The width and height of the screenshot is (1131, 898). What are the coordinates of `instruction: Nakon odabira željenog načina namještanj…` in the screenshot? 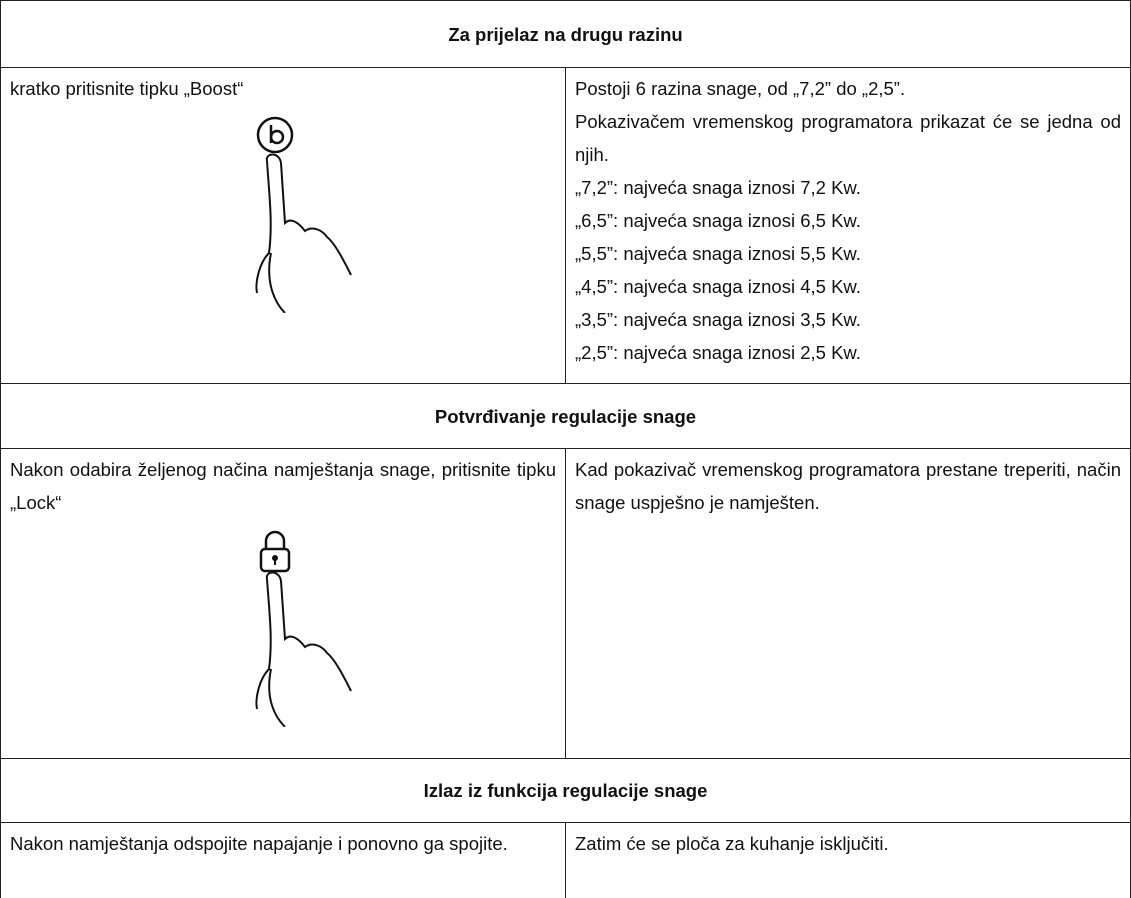 It's located at (283, 486).